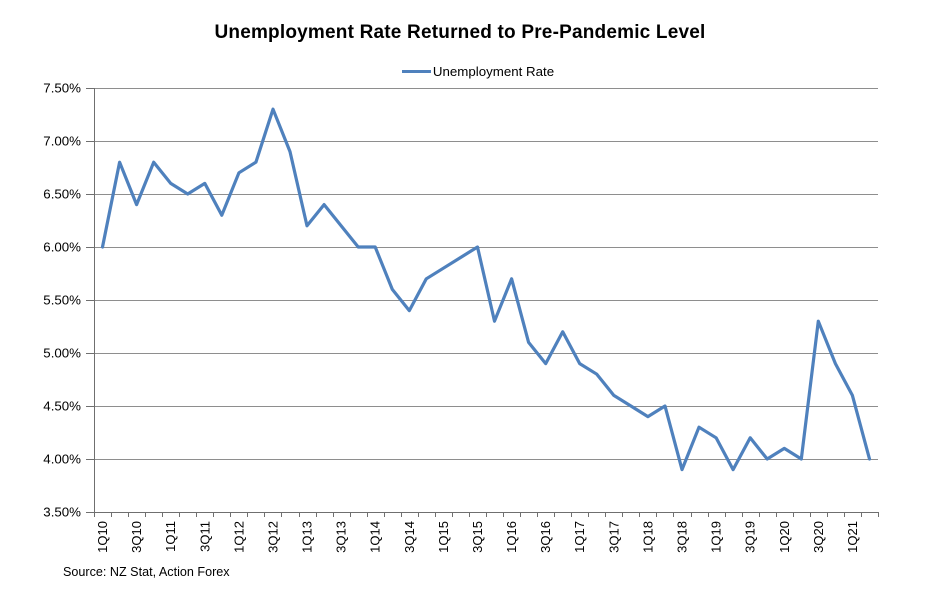  I want to click on x-tick-label: 1Q18, so click(647, 537).